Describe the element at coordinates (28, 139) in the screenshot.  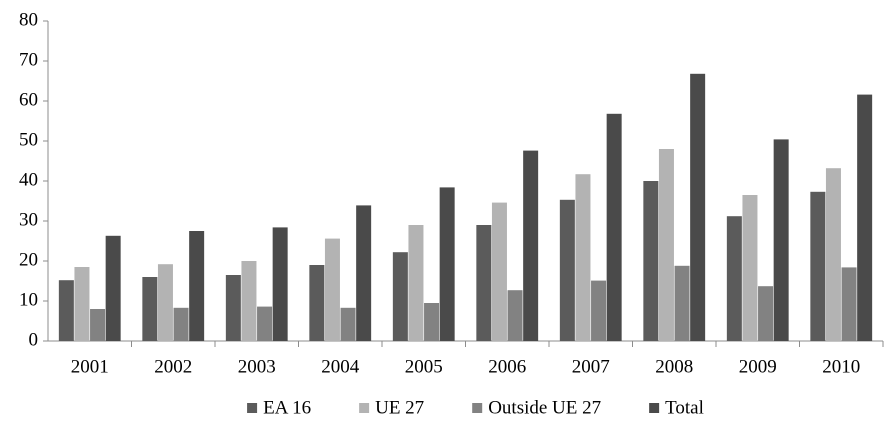
I see `y-tick-label: 50` at that location.